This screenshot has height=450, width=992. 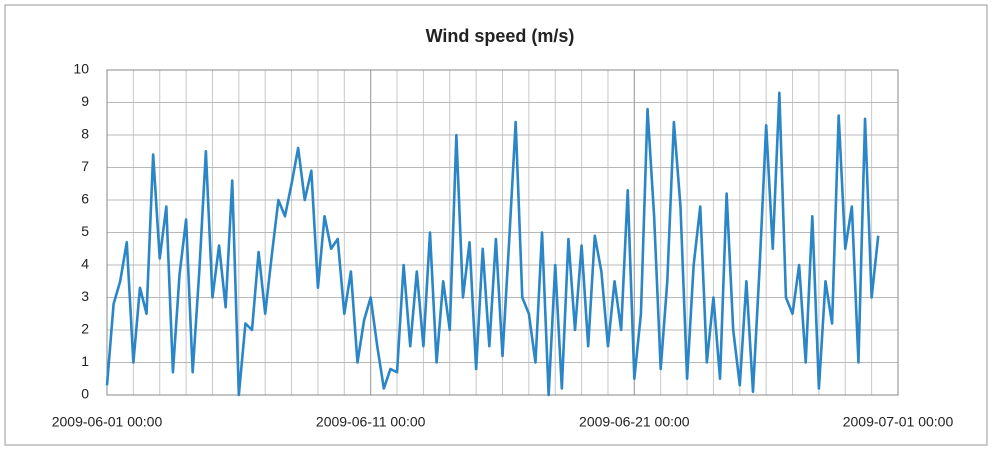 I want to click on y-tick-label: 0, so click(x=85, y=394).